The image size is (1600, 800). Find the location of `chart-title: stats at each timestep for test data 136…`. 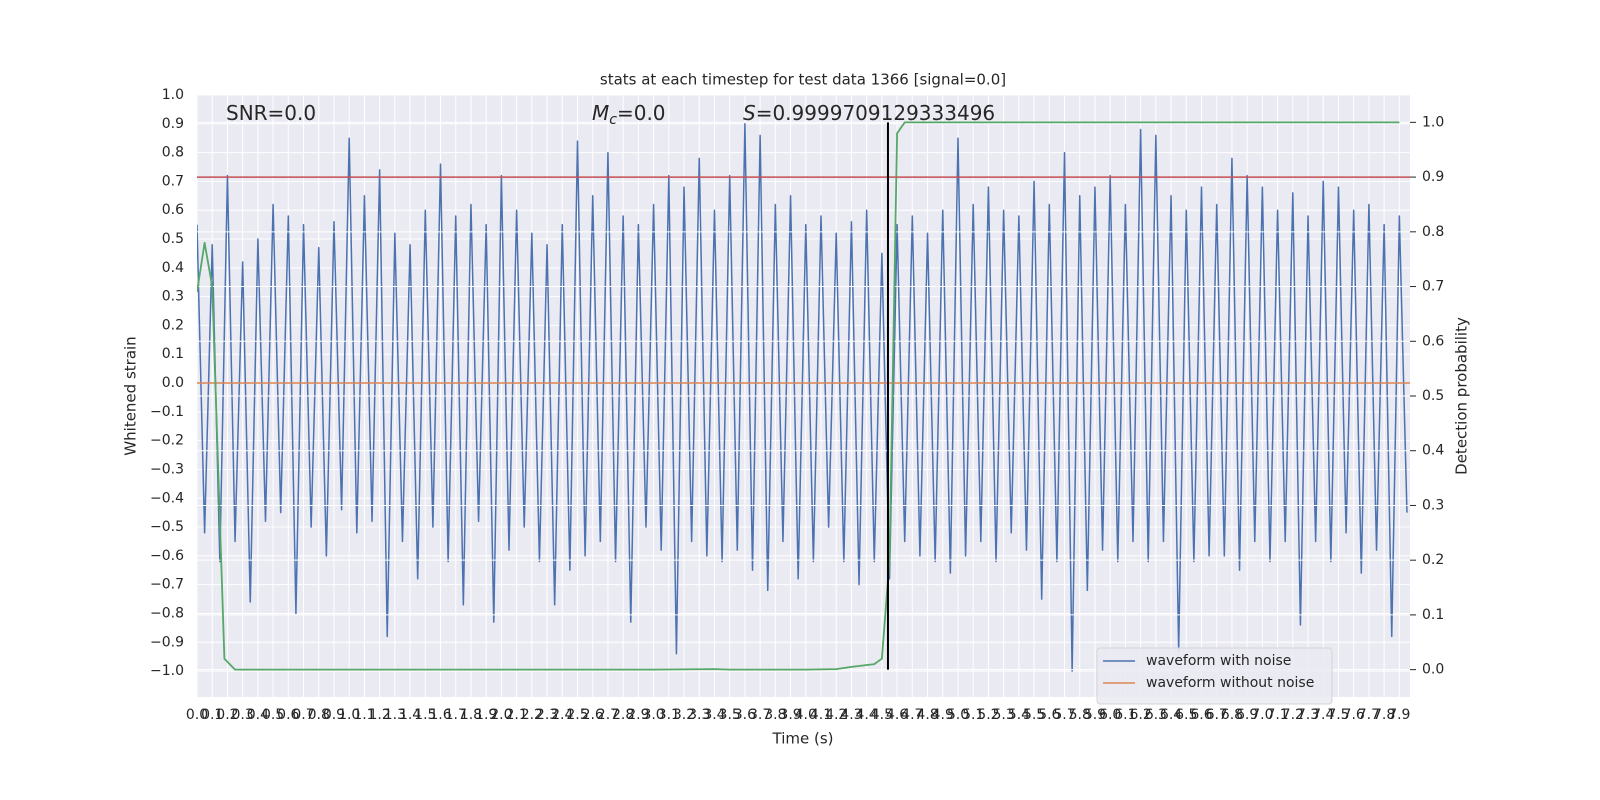

chart-title: stats at each timestep for test data 136… is located at coordinates (803, 80).